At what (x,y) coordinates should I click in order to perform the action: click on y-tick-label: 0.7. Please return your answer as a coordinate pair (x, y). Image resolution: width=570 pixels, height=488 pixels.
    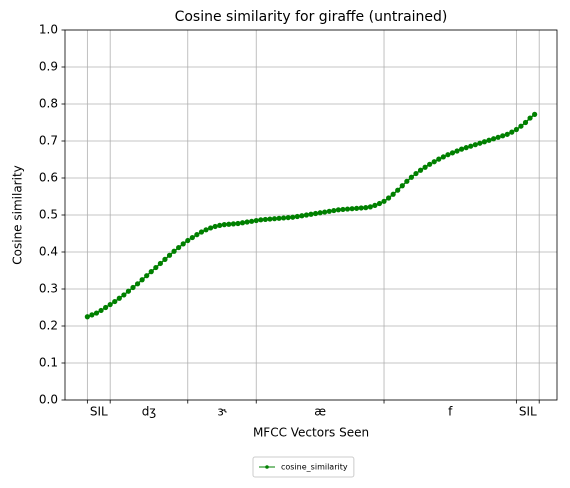
    Looking at the image, I should click on (48, 141).